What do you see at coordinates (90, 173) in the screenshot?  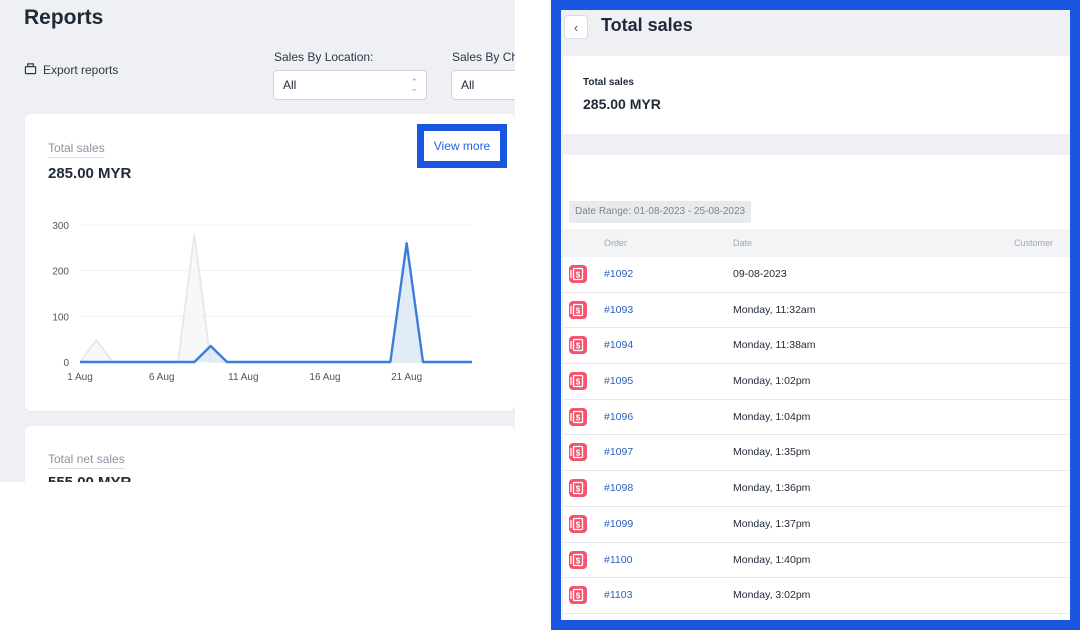 I see `total-sales-value: 285.00 MYR` at bounding box center [90, 173].